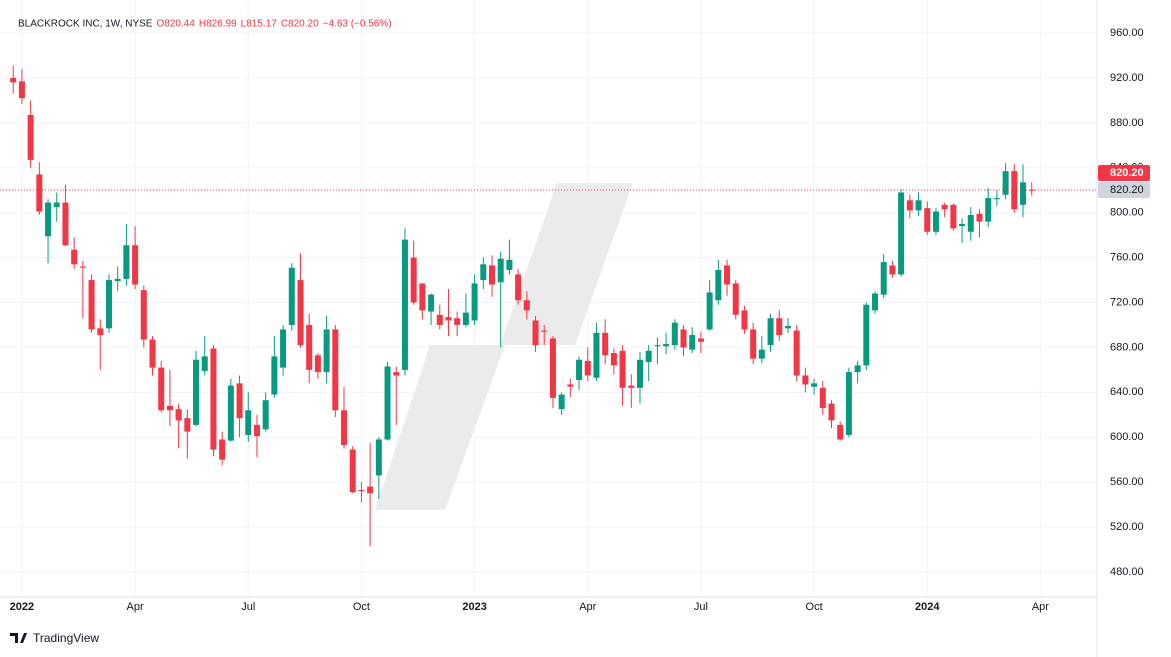 This screenshot has width=1171, height=657. I want to click on y-tick-label: 640.00, so click(1127, 392).